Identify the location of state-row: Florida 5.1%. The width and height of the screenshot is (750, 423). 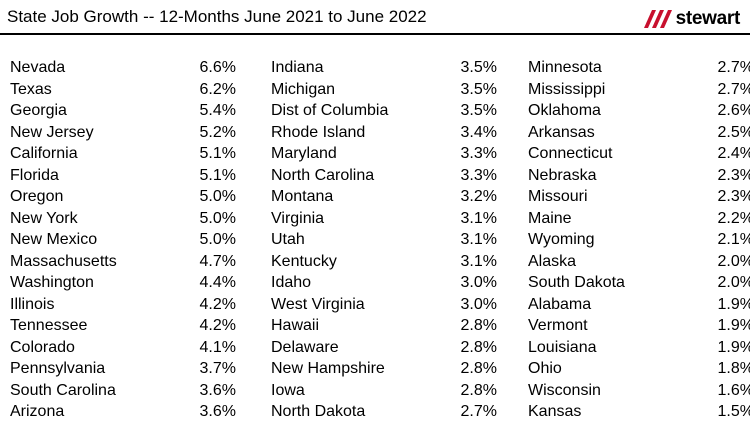
(123, 176).